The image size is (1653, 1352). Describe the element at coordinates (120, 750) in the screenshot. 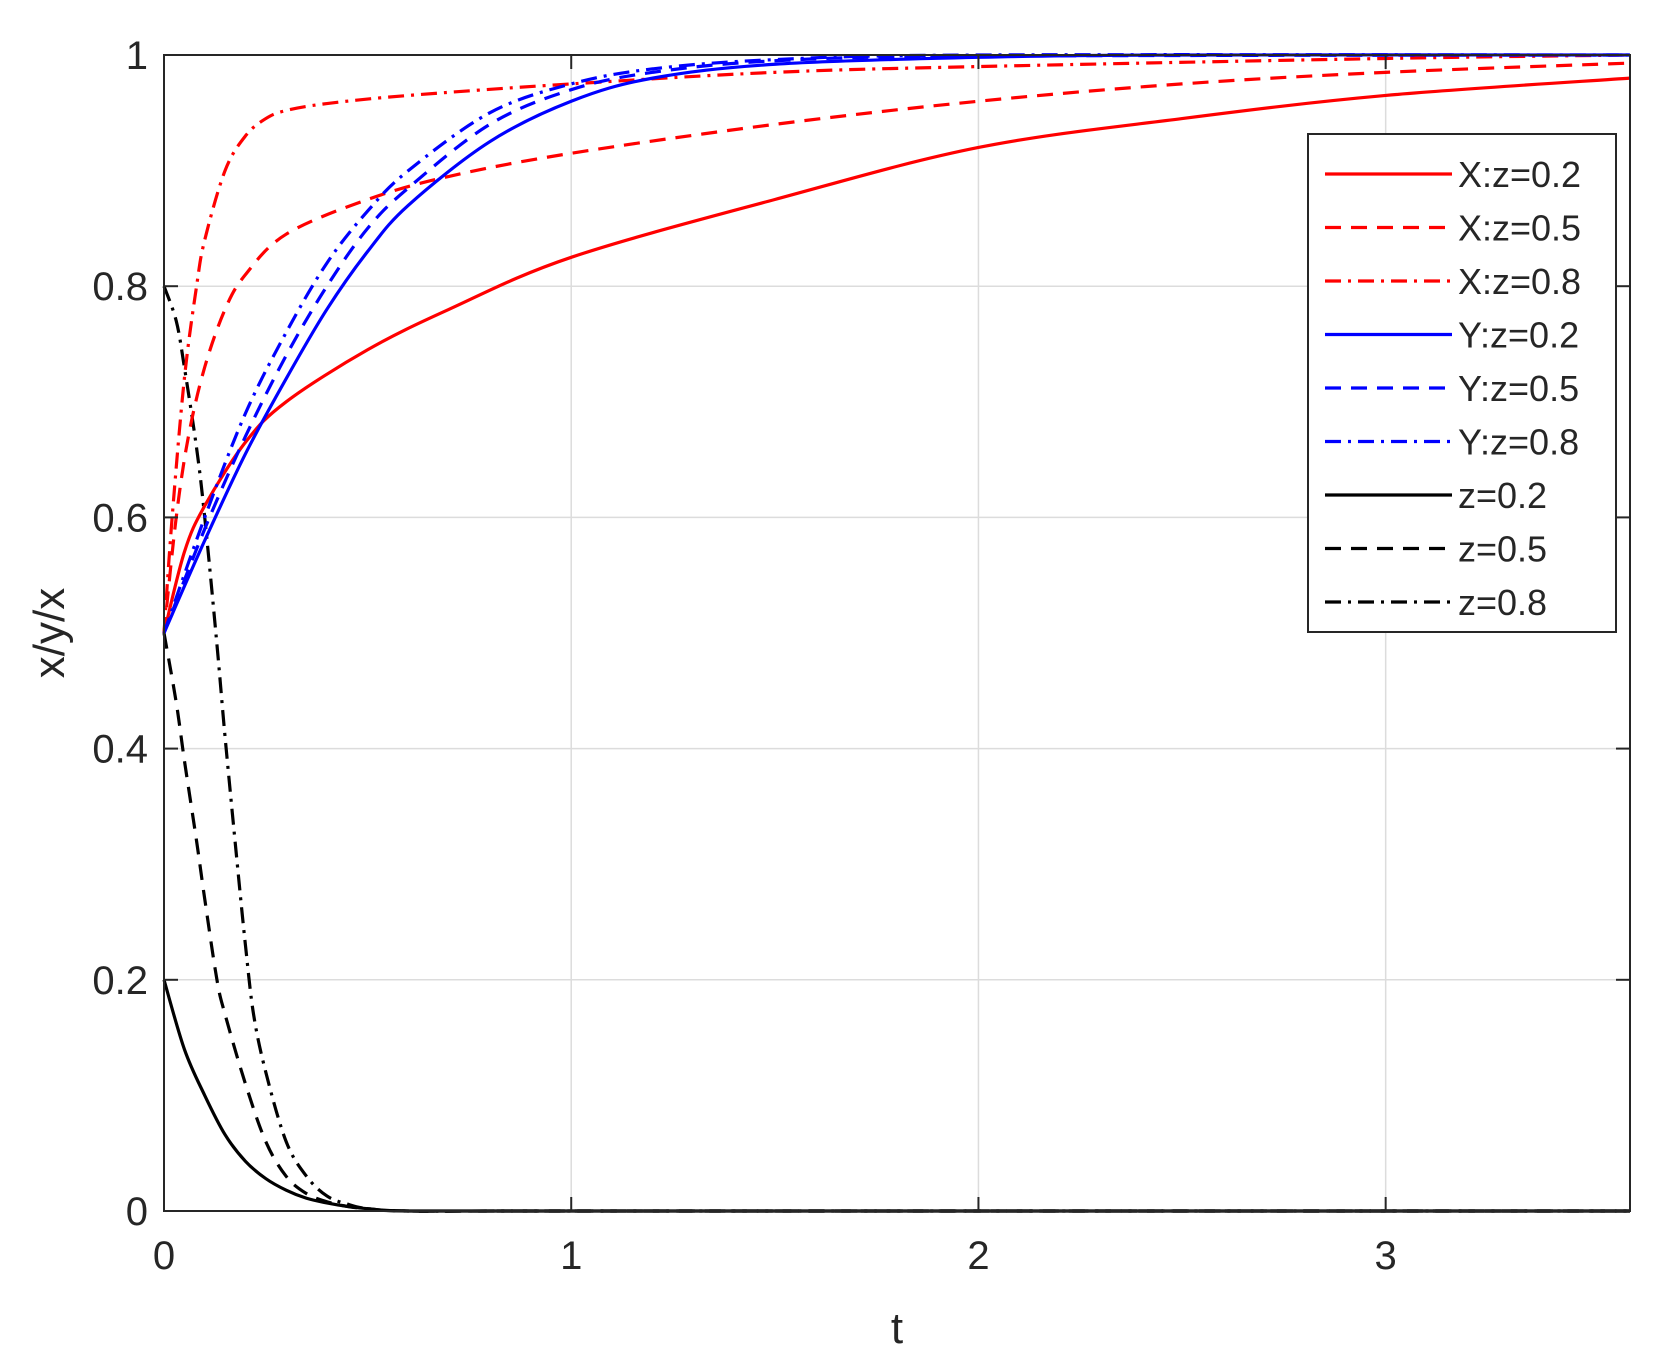

I see `y-tick-label: 0.4` at that location.